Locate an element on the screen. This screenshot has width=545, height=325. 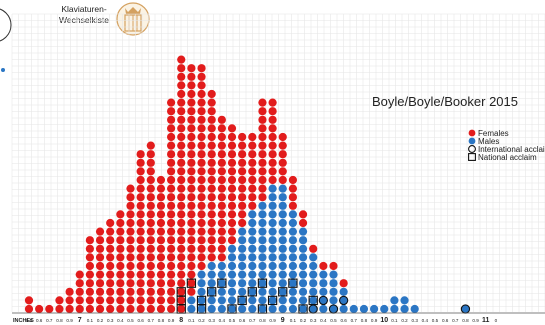
x-tick-label: 0.8 is located at coordinates (262, 320).